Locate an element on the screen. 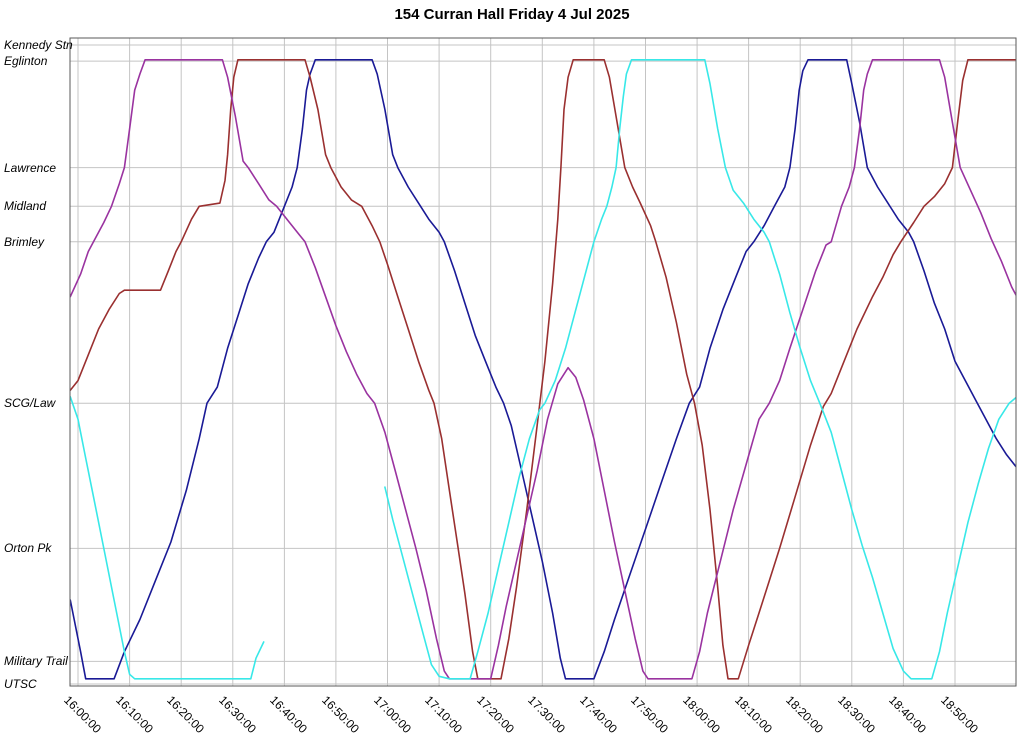 This screenshot has height=753, width=1024. chart-title: 154 Curran Hall Friday 4 Jul 2025 is located at coordinates (512, 14).